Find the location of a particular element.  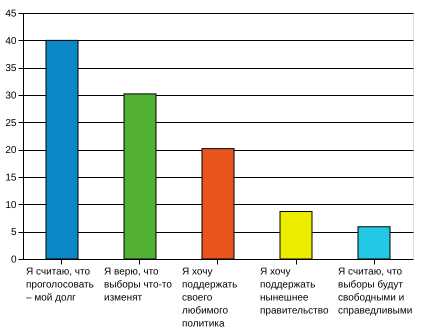

y-tick-label: 15 is located at coordinates (11, 178).